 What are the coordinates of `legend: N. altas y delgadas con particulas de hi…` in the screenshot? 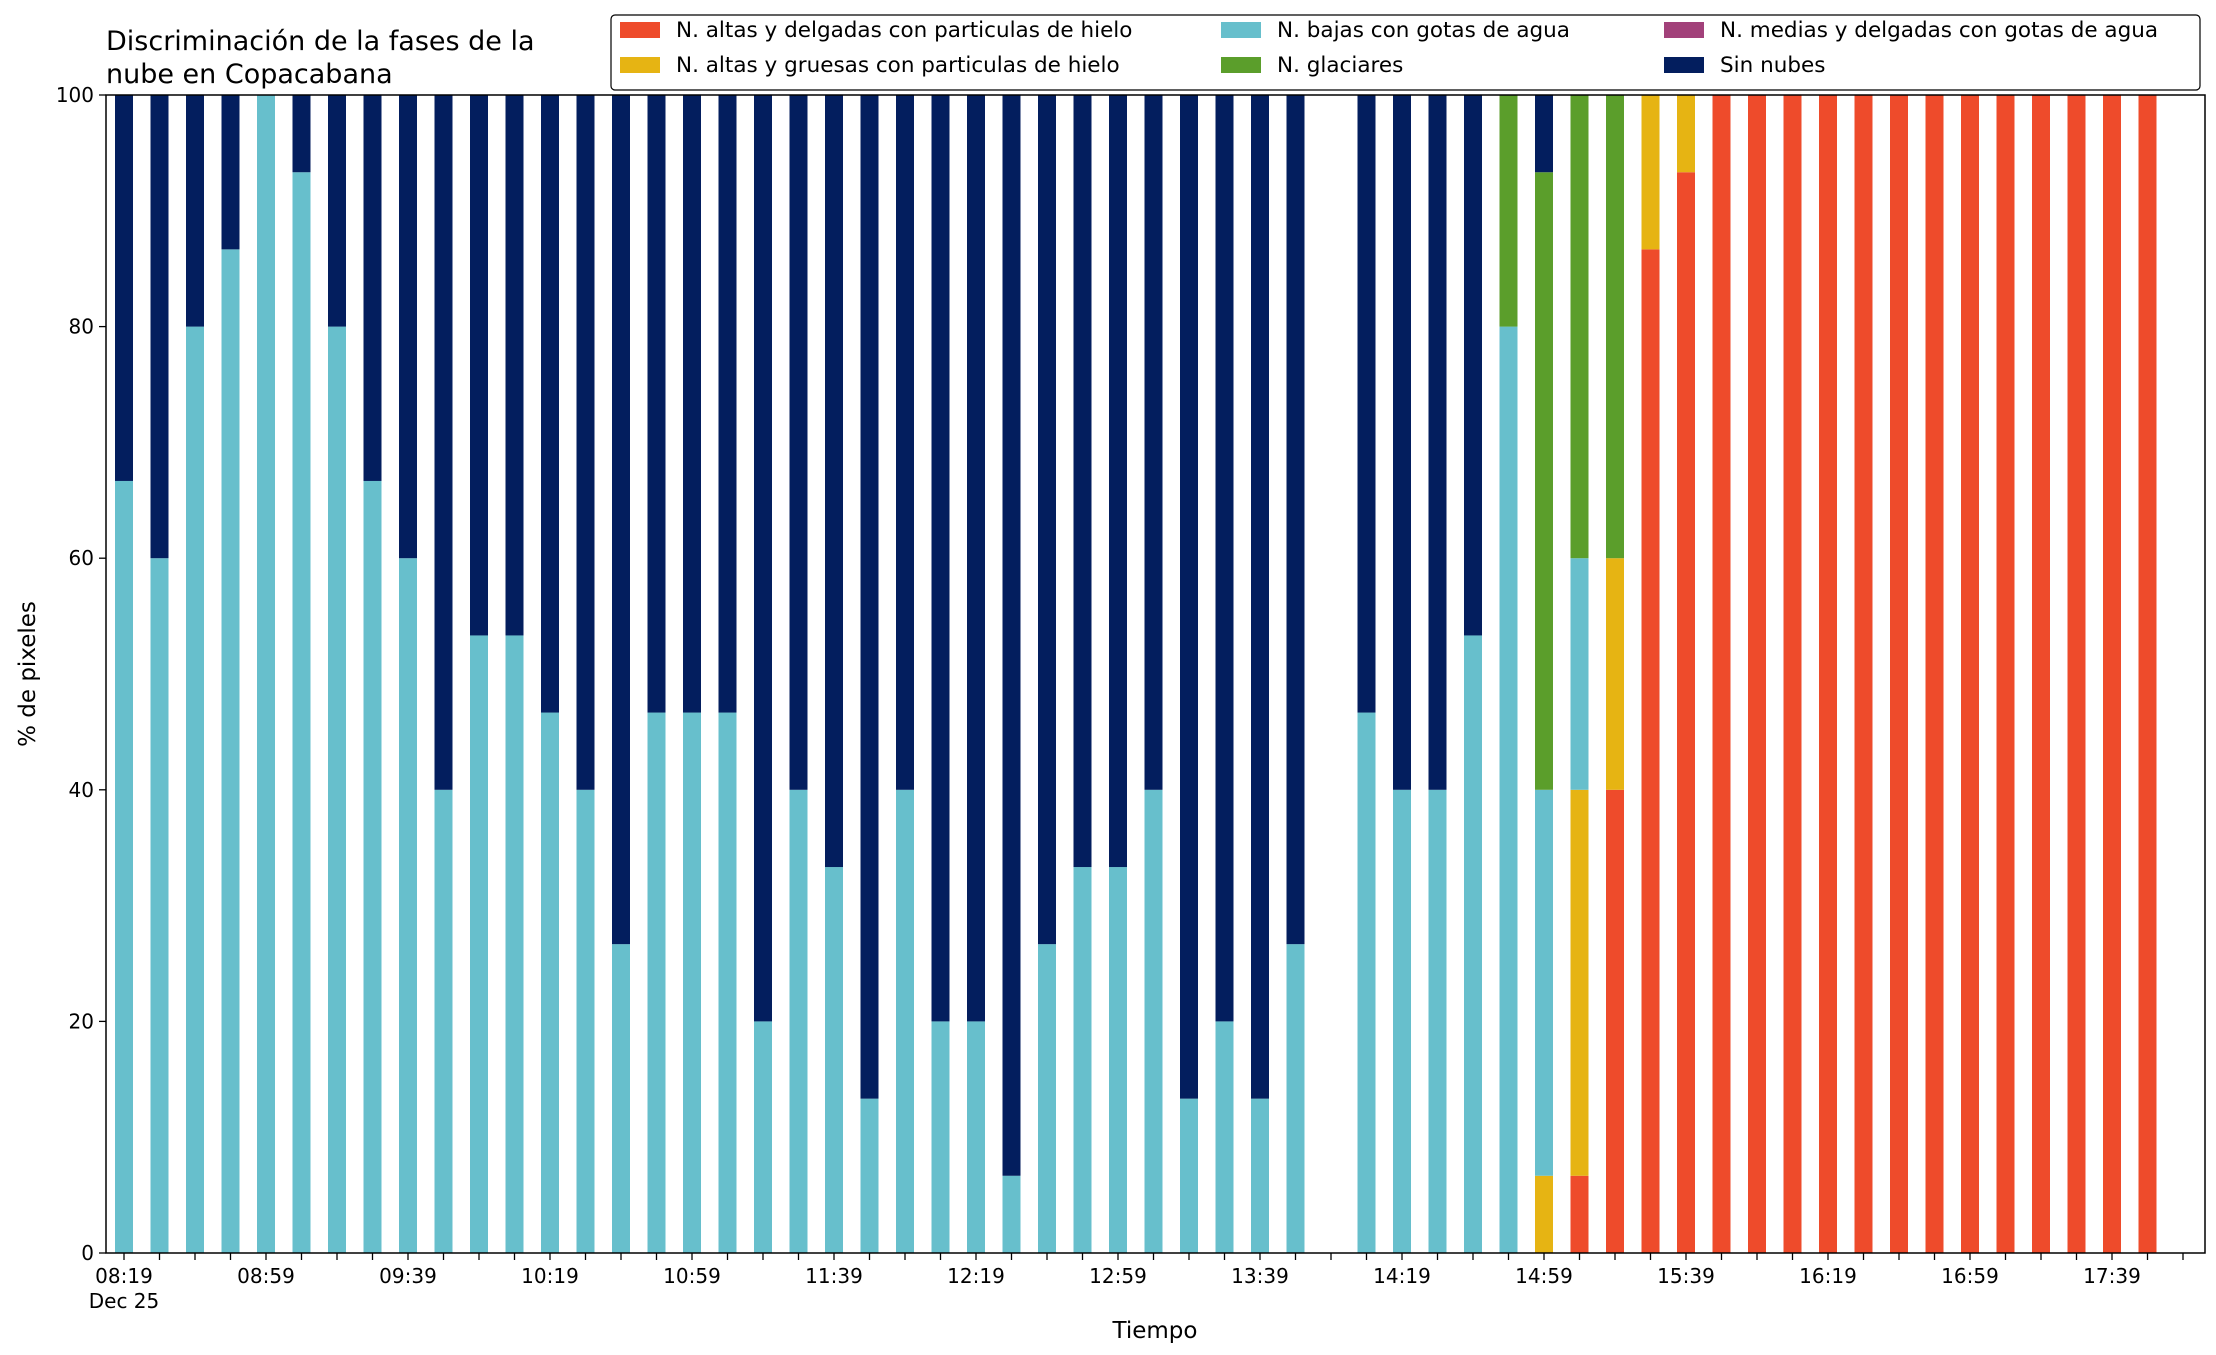 It's located at (1405, 52).